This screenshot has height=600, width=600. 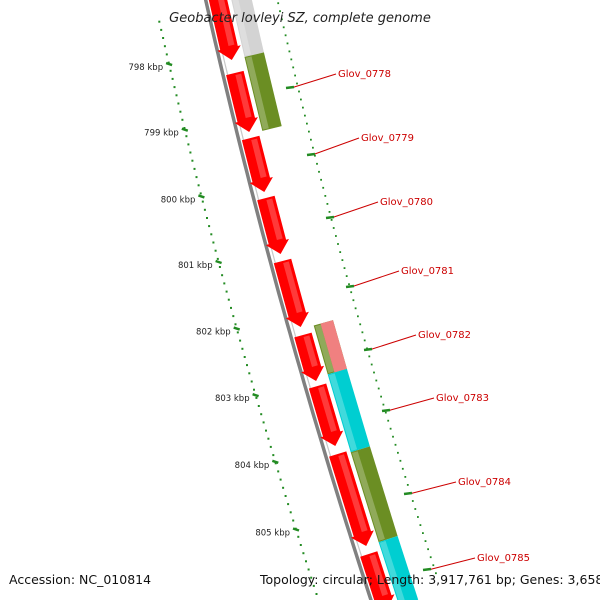 What do you see at coordinates (252, 466) in the screenshot?
I see `ruler-tick-label: 804 kbp` at bounding box center [252, 466].